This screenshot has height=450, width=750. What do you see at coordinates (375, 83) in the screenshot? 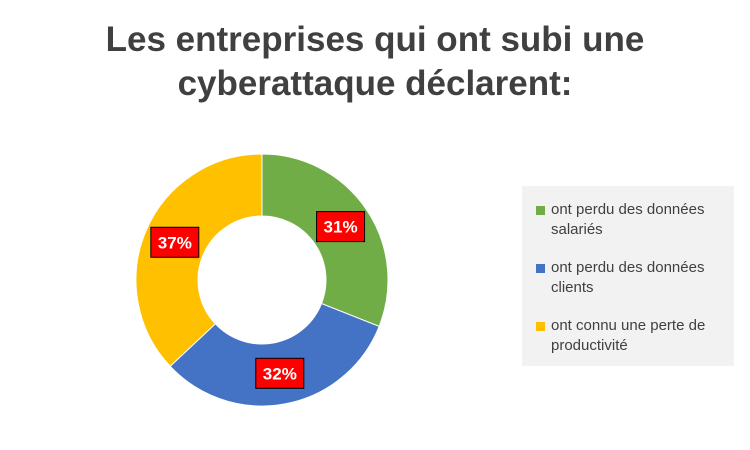
I see `chart-title-line-2: cyberattaque déclarent:` at bounding box center [375, 83].